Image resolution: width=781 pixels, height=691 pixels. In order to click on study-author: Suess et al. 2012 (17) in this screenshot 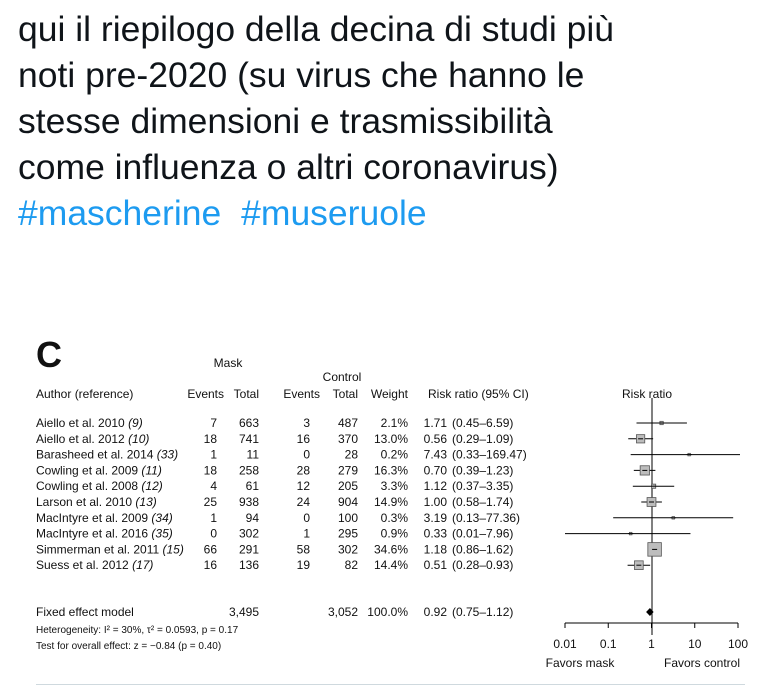, I will do `click(94, 565)`.